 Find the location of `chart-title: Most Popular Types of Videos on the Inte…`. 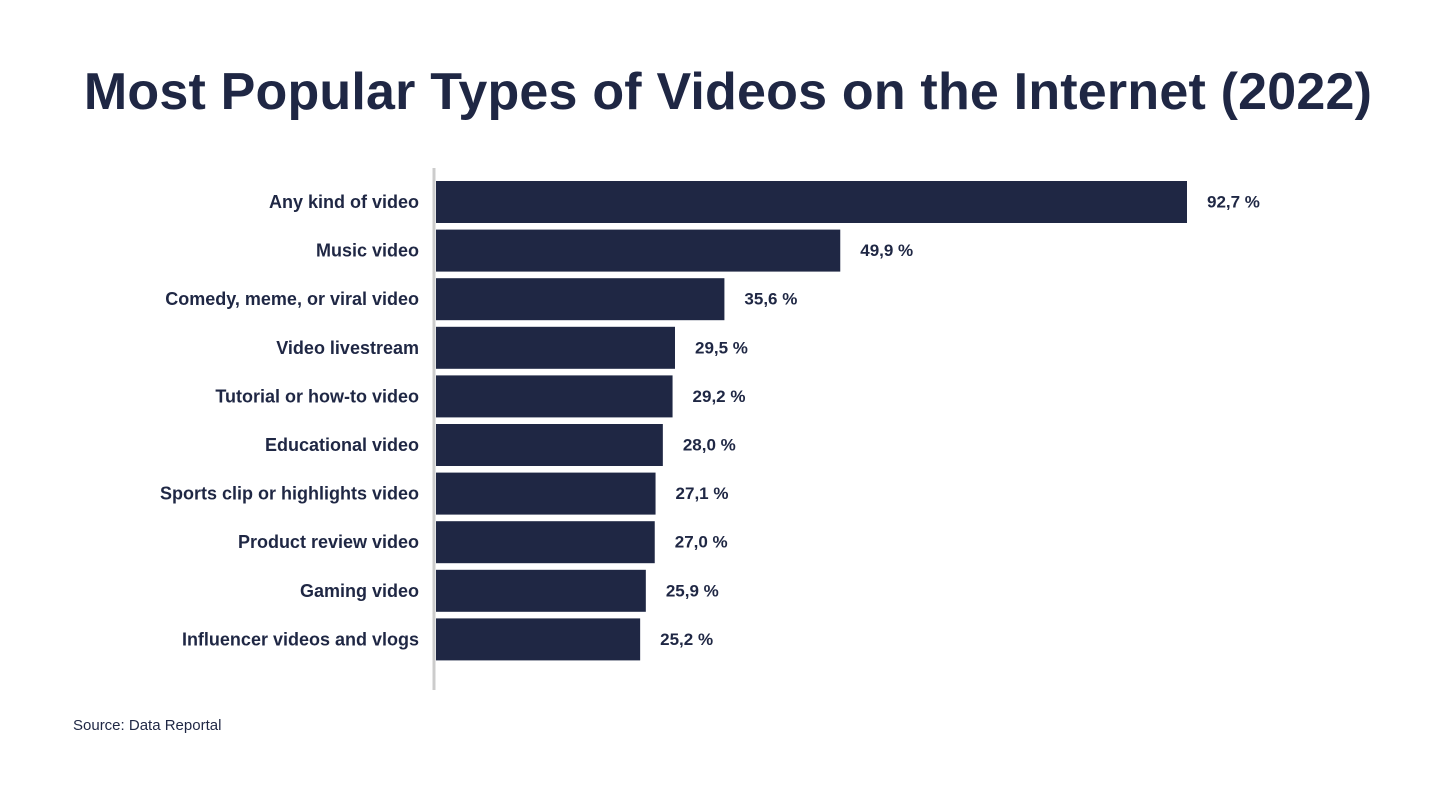

chart-title: Most Popular Types of Videos on the Inte… is located at coordinates (728, 92).